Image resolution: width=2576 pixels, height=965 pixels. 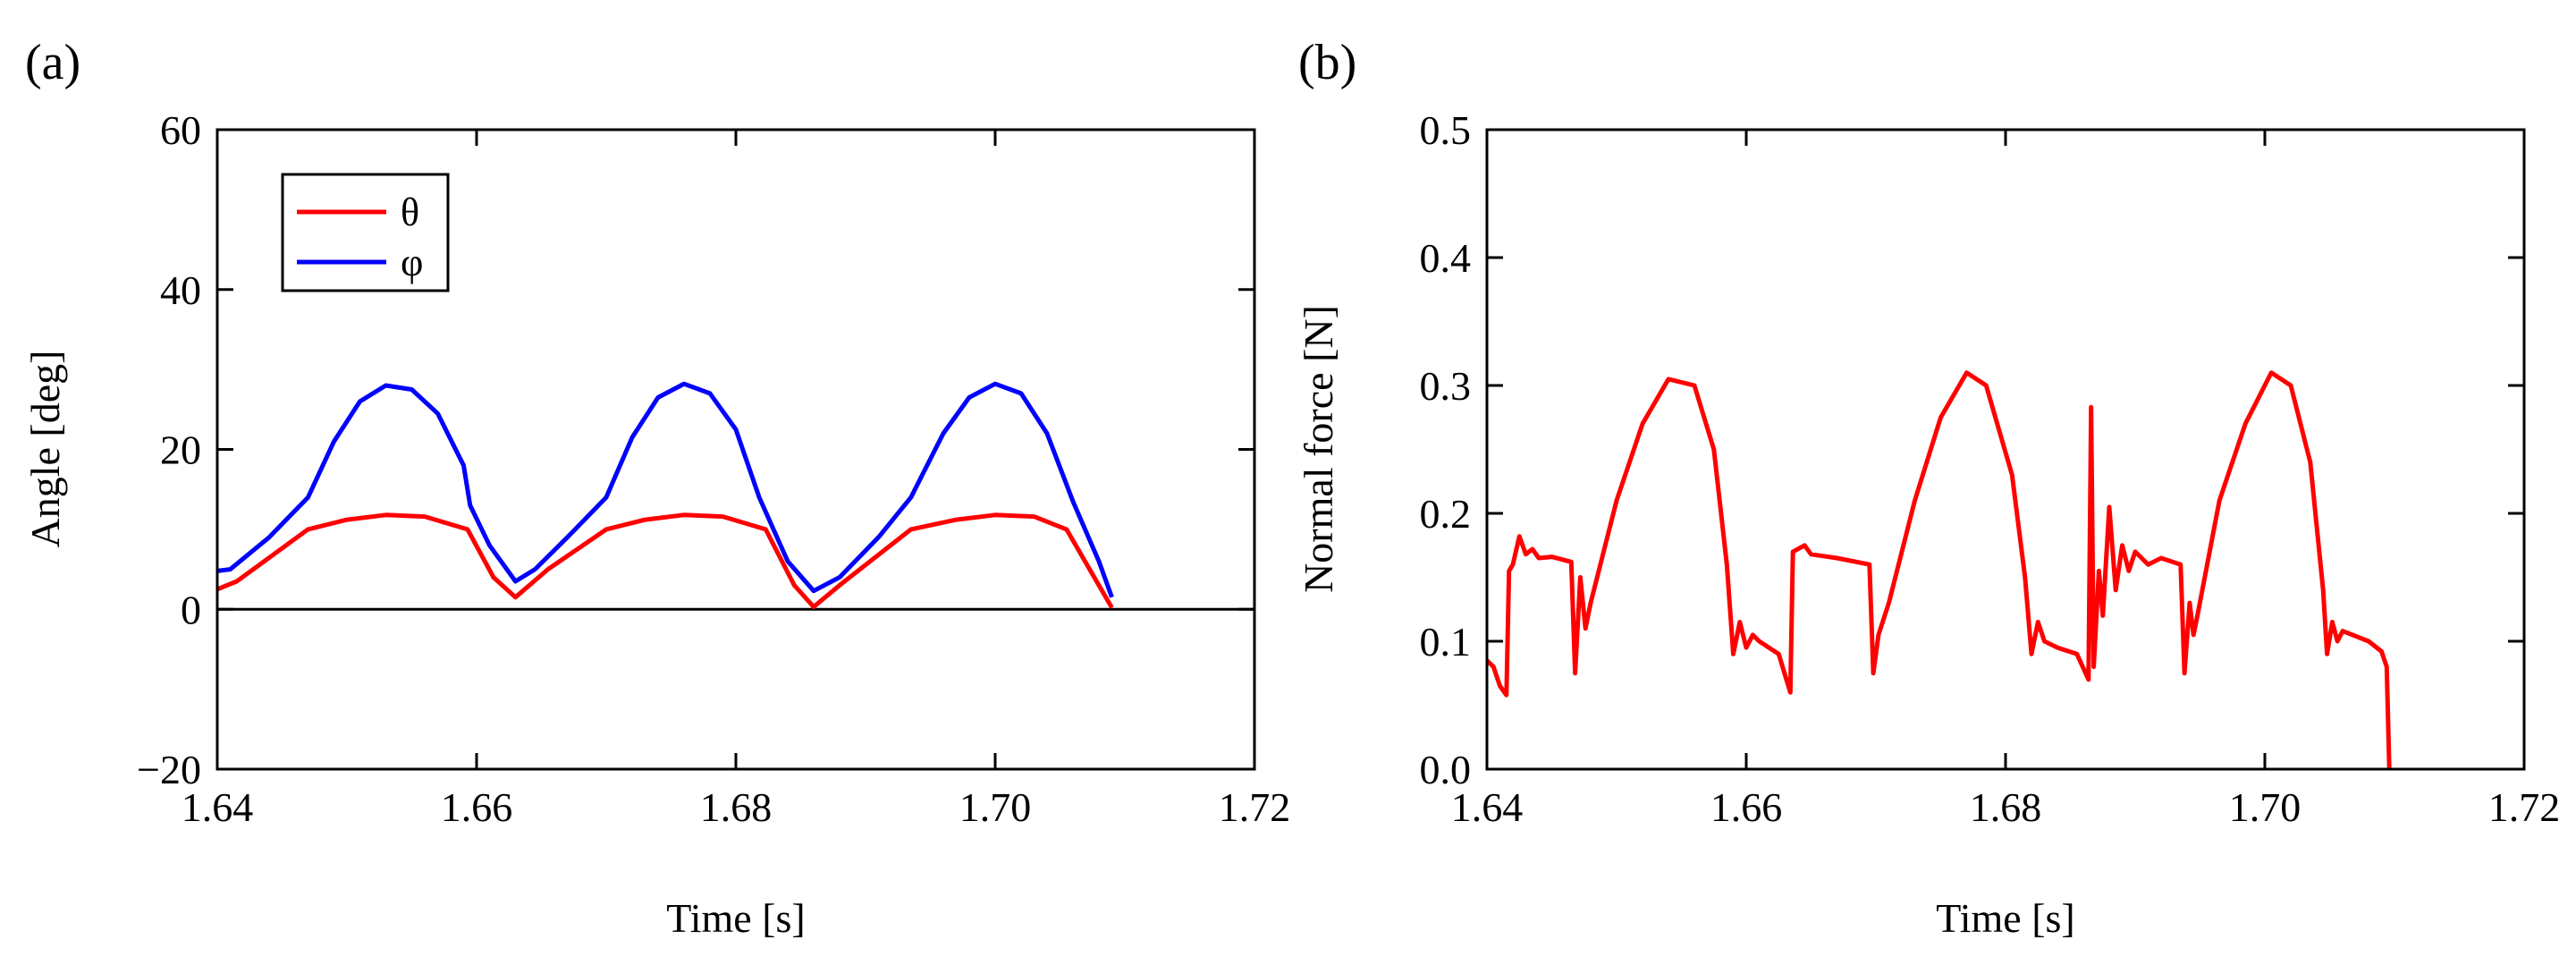 I want to click on y-tick-label: 0.5, so click(x=1446, y=130).